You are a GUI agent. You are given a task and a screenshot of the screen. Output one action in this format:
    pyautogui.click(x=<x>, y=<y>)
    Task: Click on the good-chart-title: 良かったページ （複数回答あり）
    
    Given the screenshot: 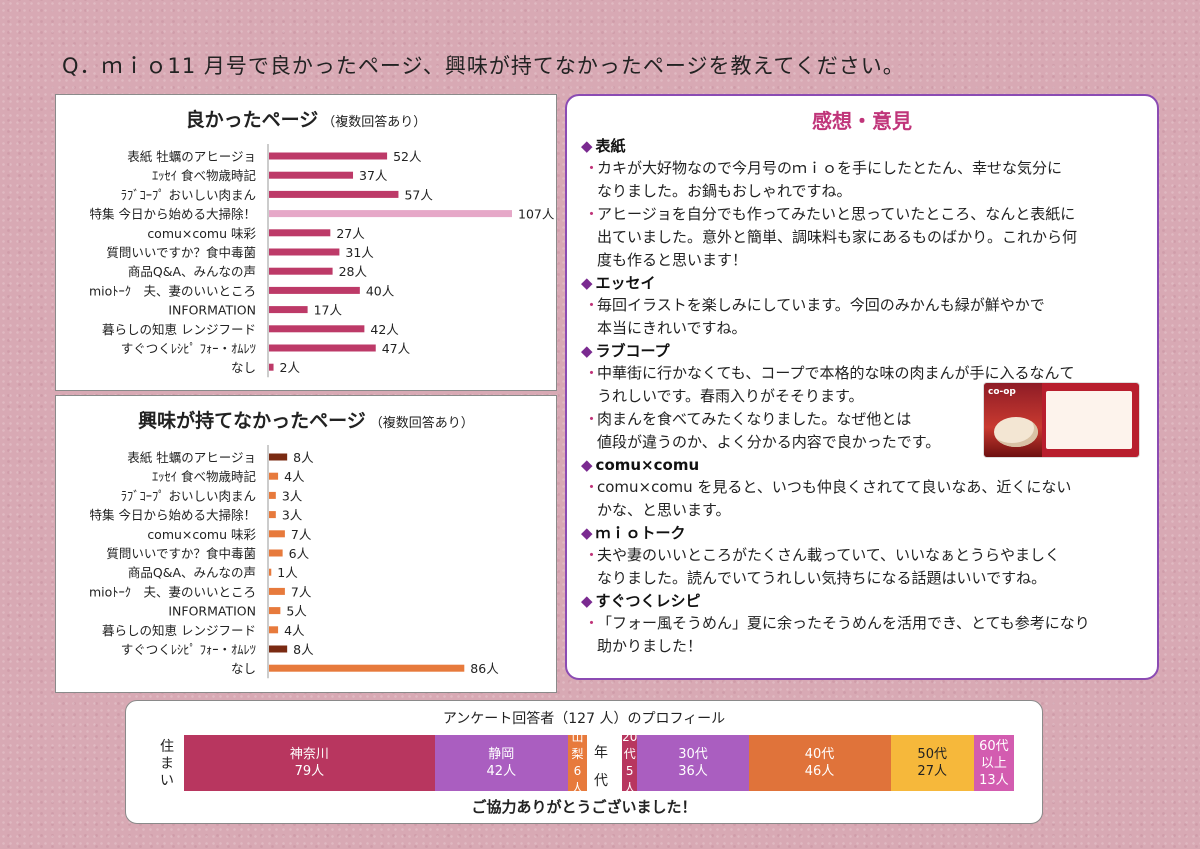 What is the action you would take?
    pyautogui.click(x=306, y=118)
    